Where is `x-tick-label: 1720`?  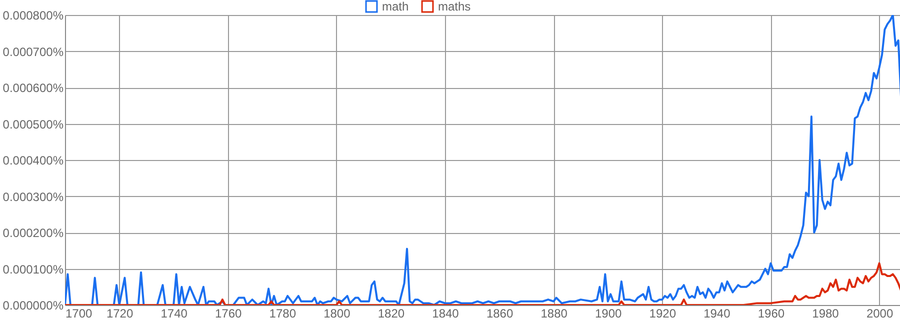
x-tick-label: 1720 is located at coordinates (120, 313).